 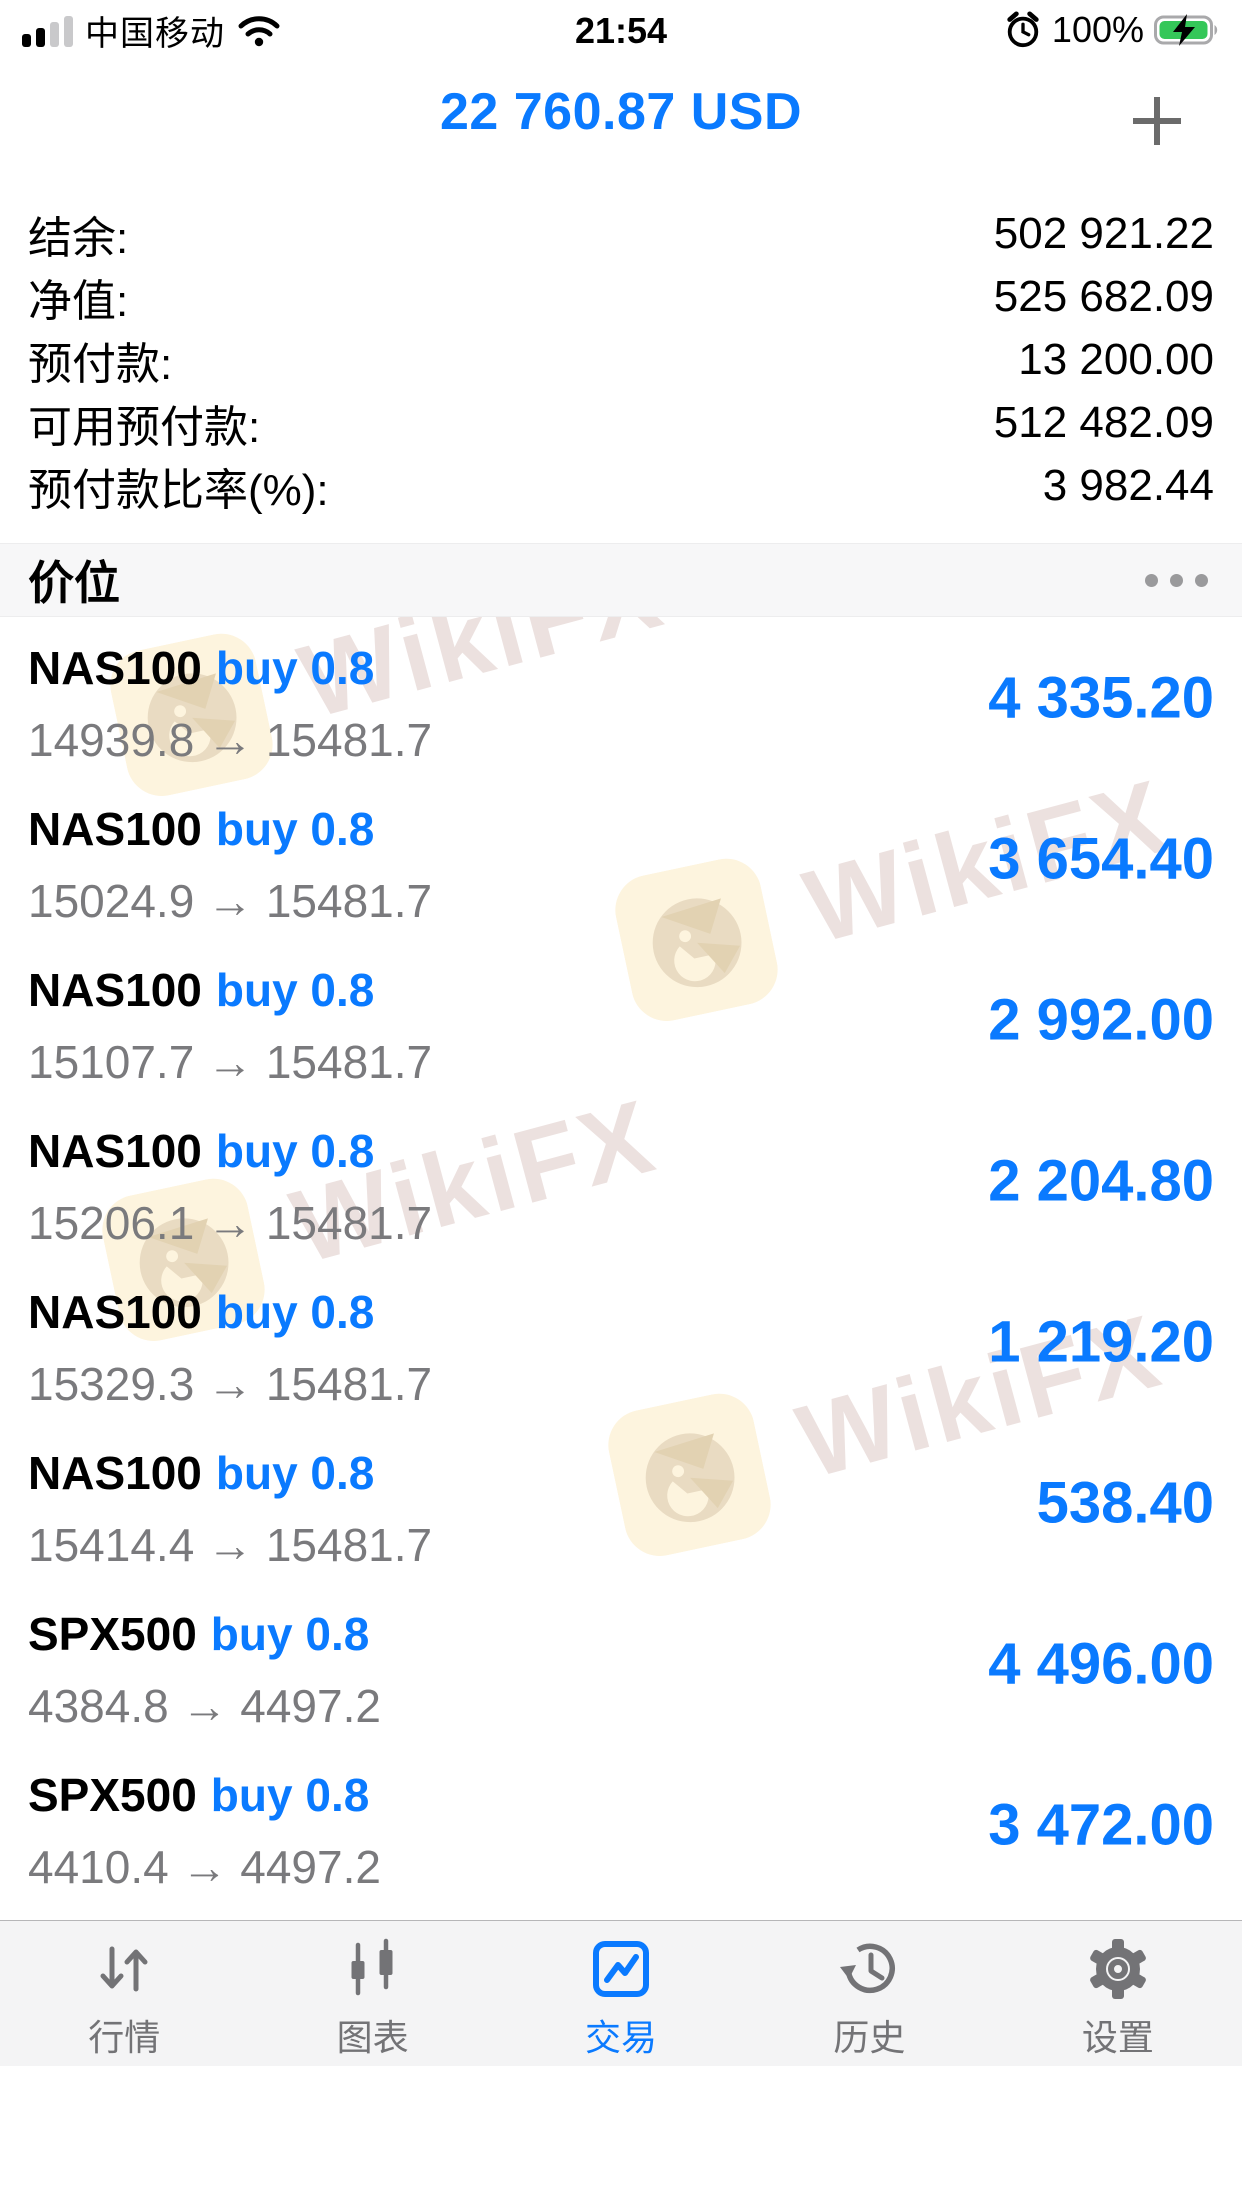 I want to click on tab-label: 交易, so click(x=621, y=2037).